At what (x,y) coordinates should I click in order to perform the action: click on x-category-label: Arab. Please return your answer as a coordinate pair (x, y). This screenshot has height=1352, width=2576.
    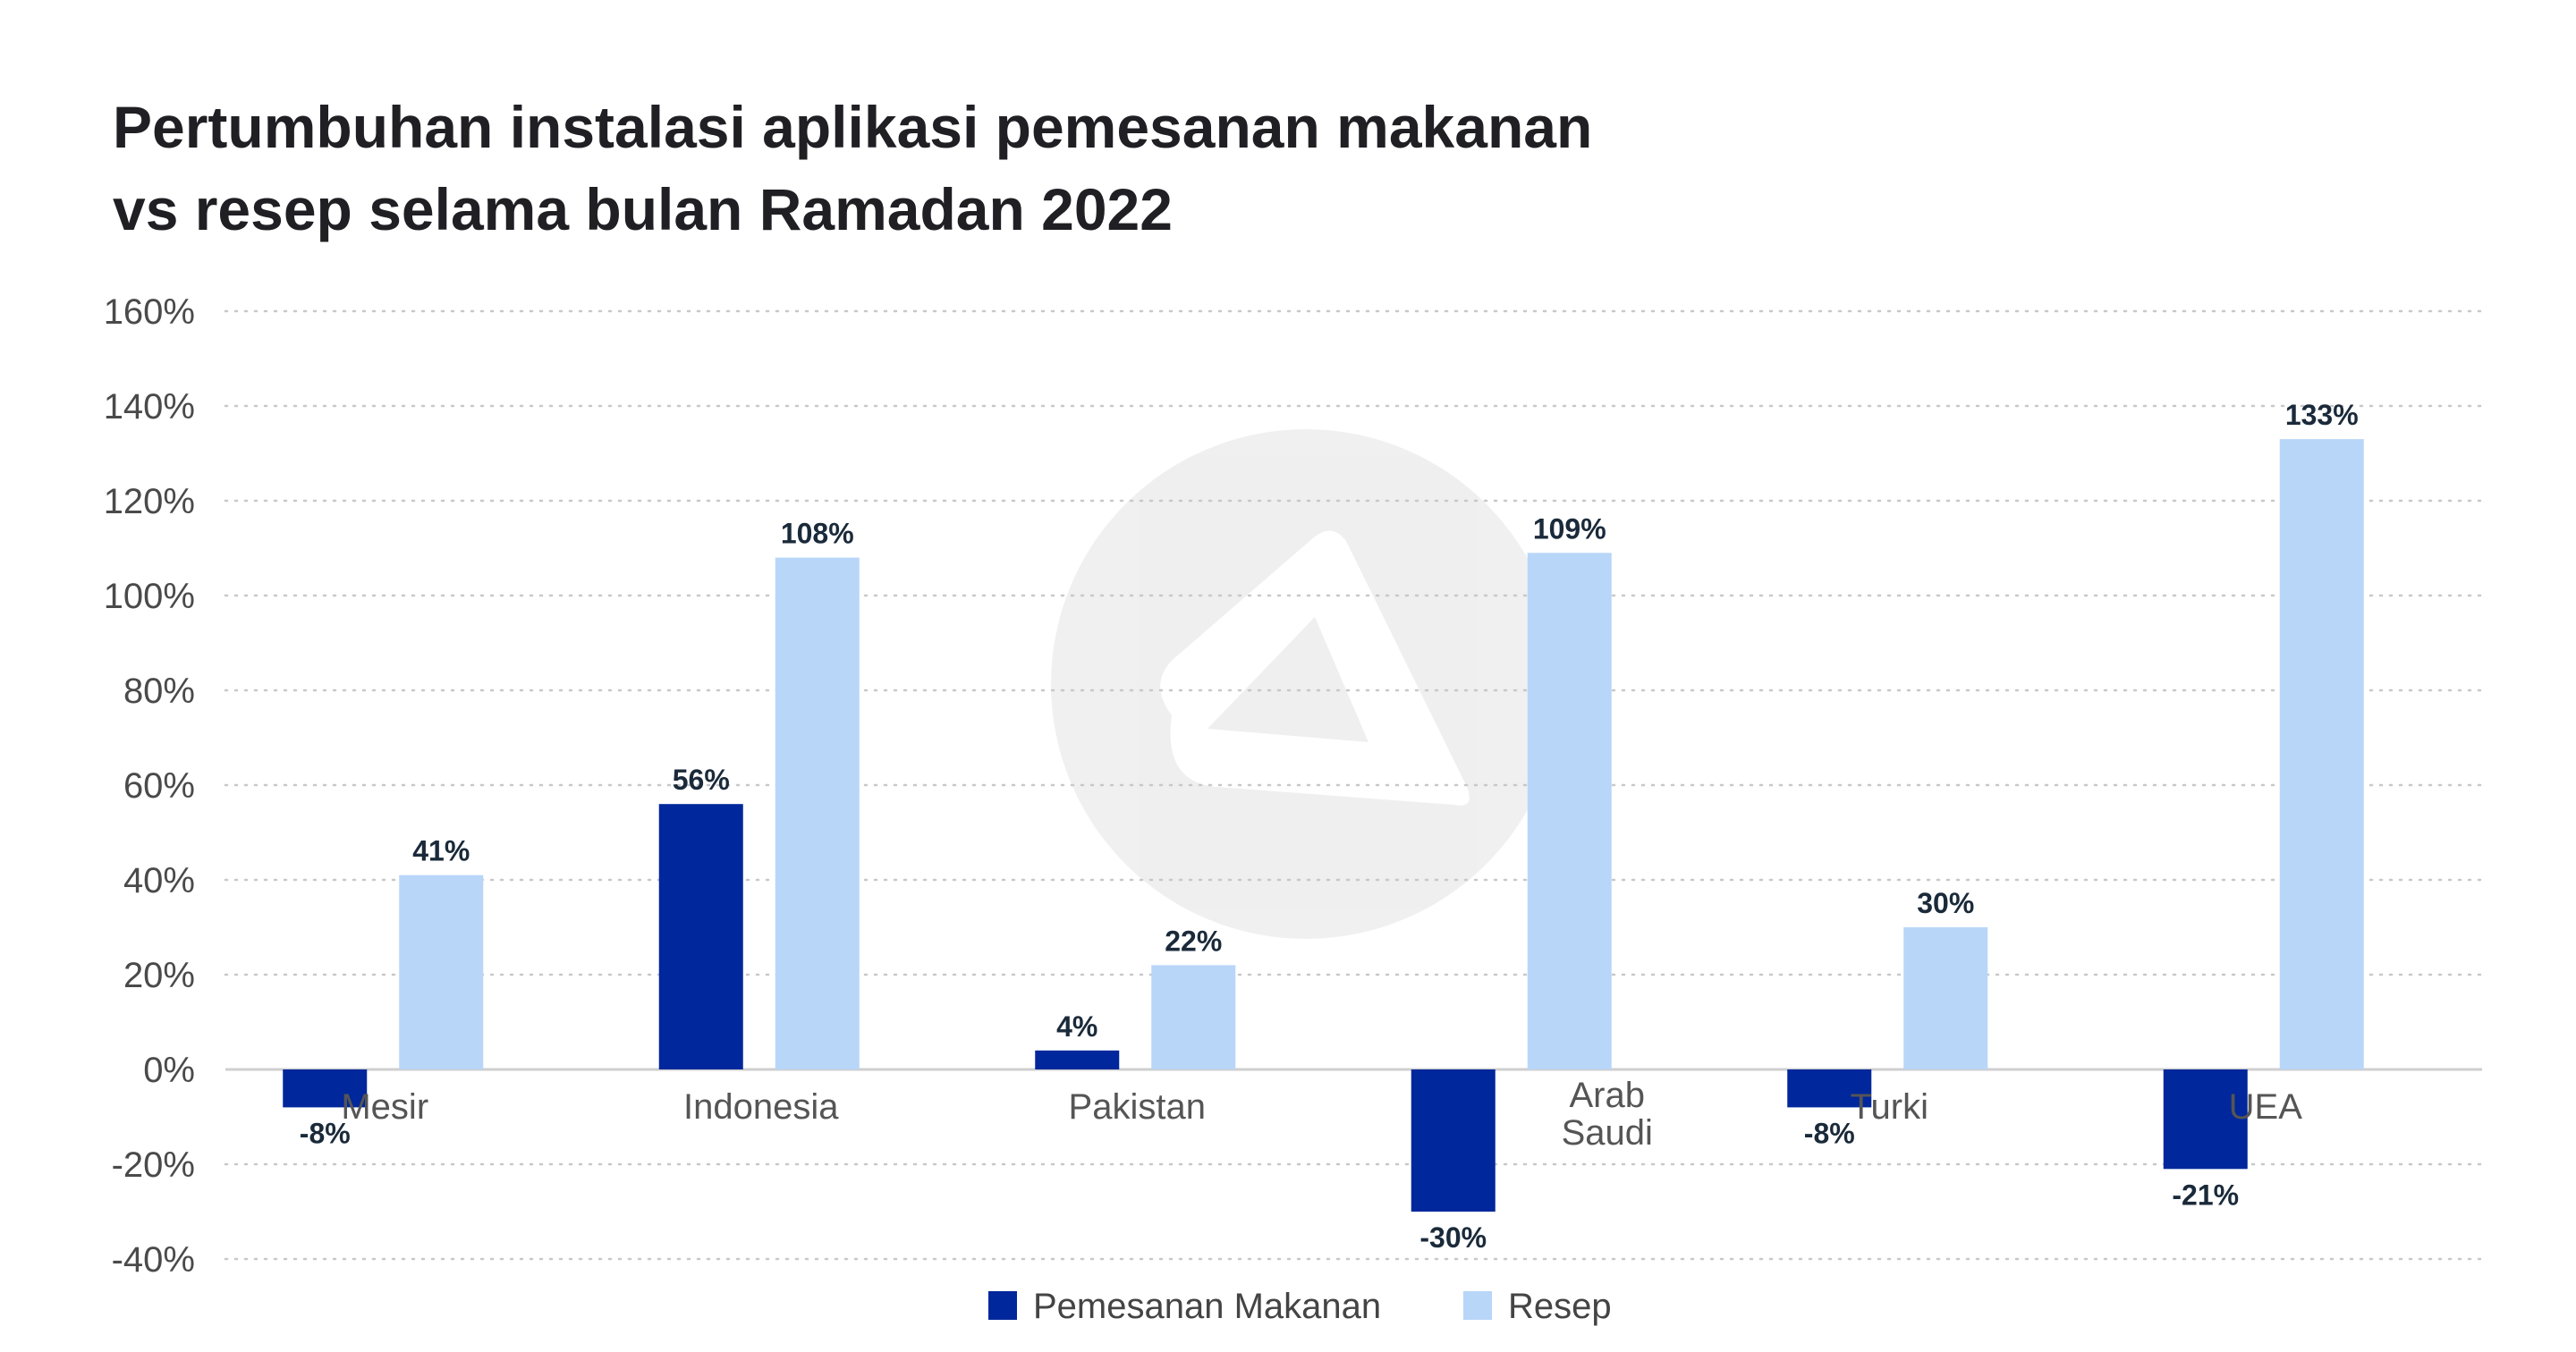
    Looking at the image, I should click on (1608, 1095).